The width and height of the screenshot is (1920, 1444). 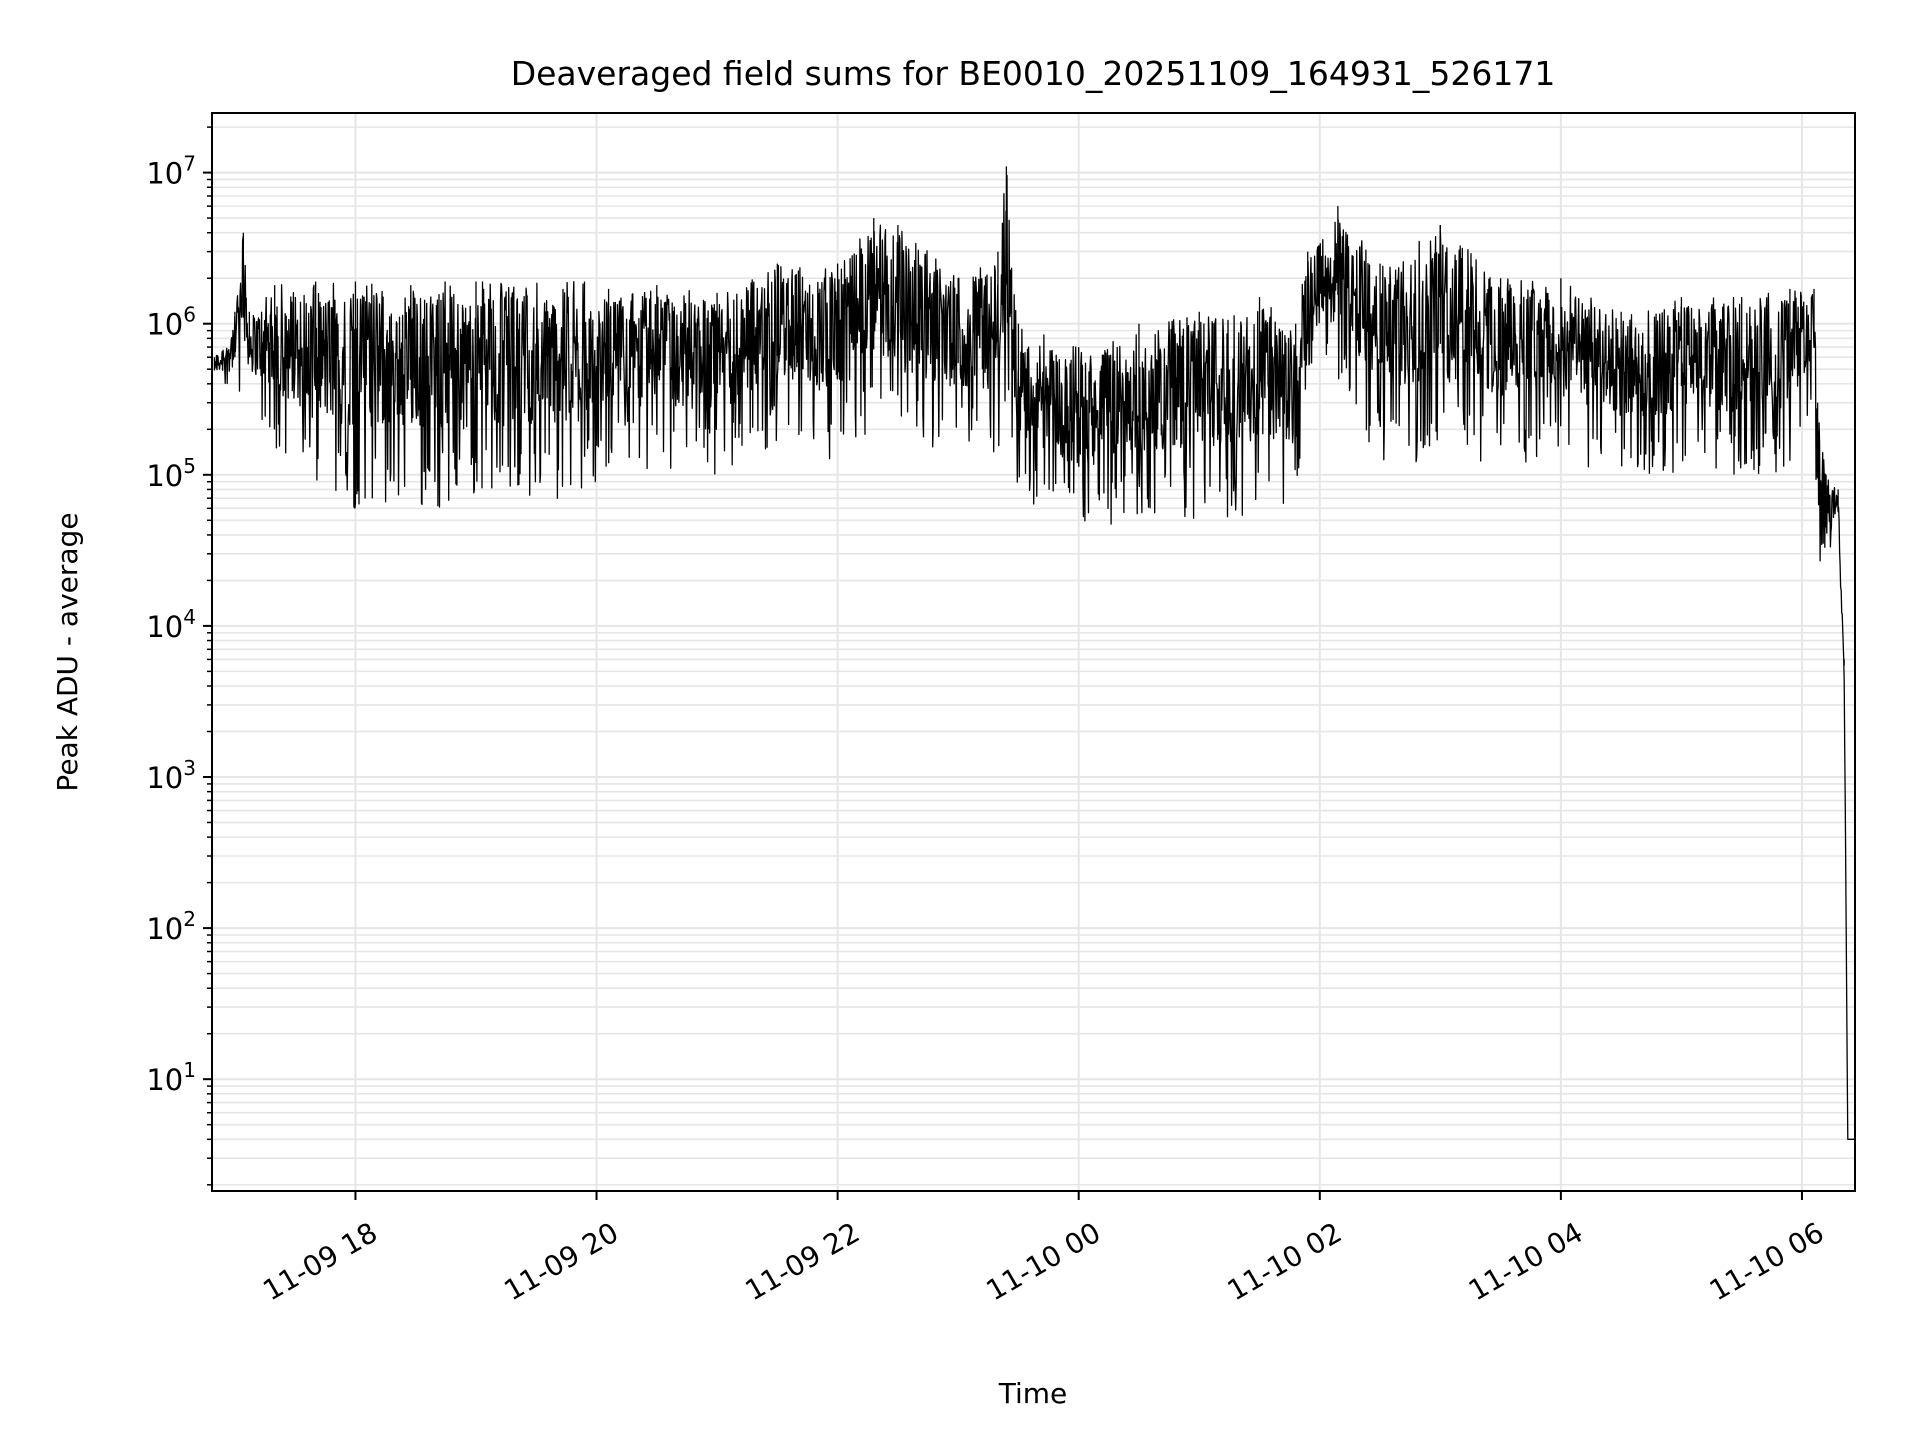 I want to click on y-tick-exponent: 7, so click(x=189, y=164).